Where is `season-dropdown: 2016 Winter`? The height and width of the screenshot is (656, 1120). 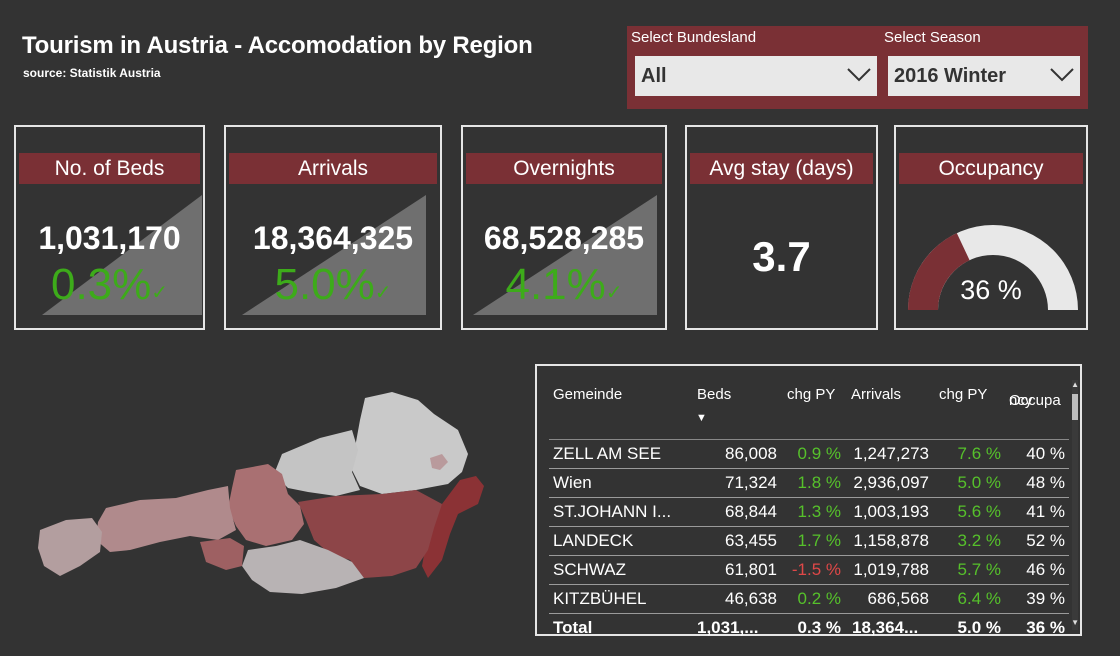
season-dropdown: 2016 Winter is located at coordinates (984, 76).